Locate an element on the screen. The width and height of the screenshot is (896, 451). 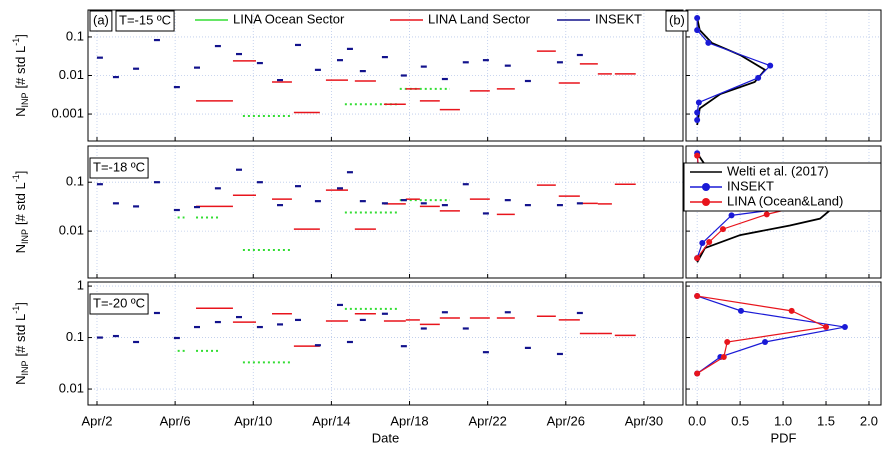
panel-annotation: T=-18 ºC is located at coordinates (119, 166).